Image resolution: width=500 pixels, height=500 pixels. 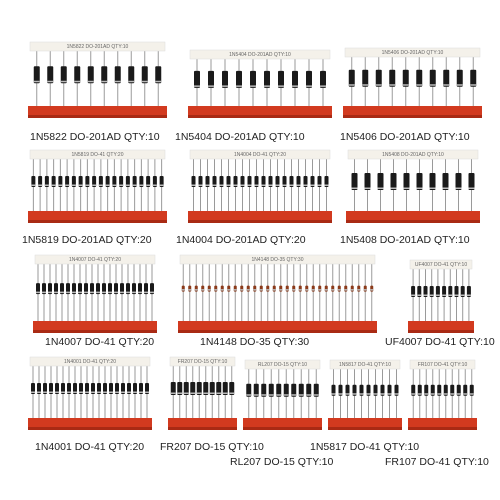 I want to click on diode-pack: 1N4148 DO-35 QTY:30 1N4148 DO-35 QTY:30, so click(x=277, y=301).